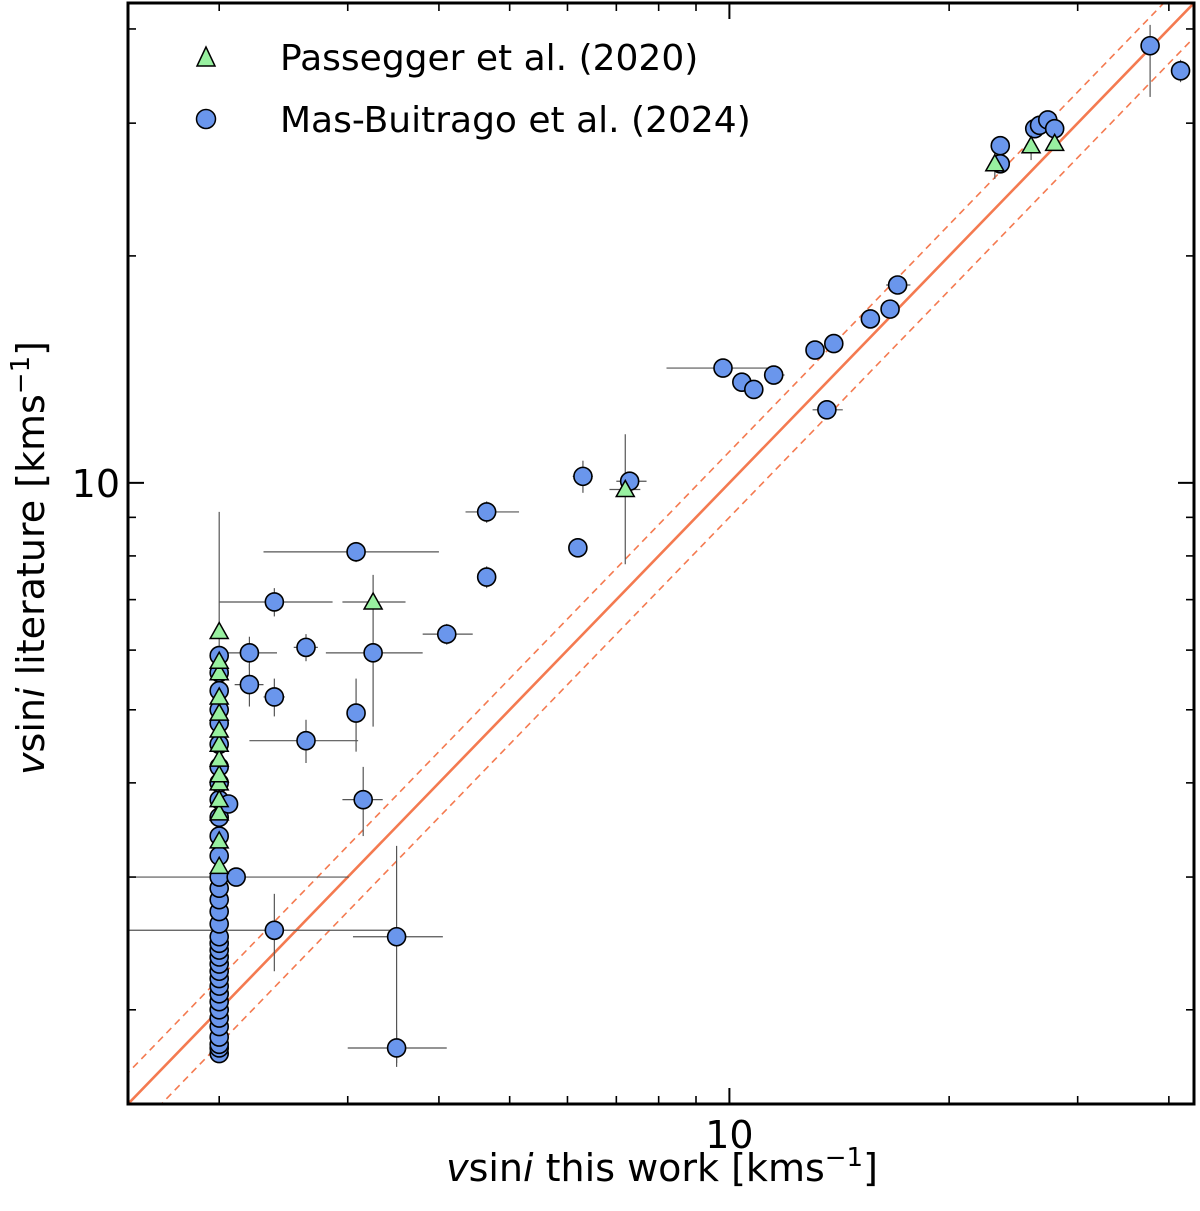  Describe the element at coordinates (489, 58) in the screenshot. I see `legend-label-passegger: Passegger et al. (2020)` at that location.